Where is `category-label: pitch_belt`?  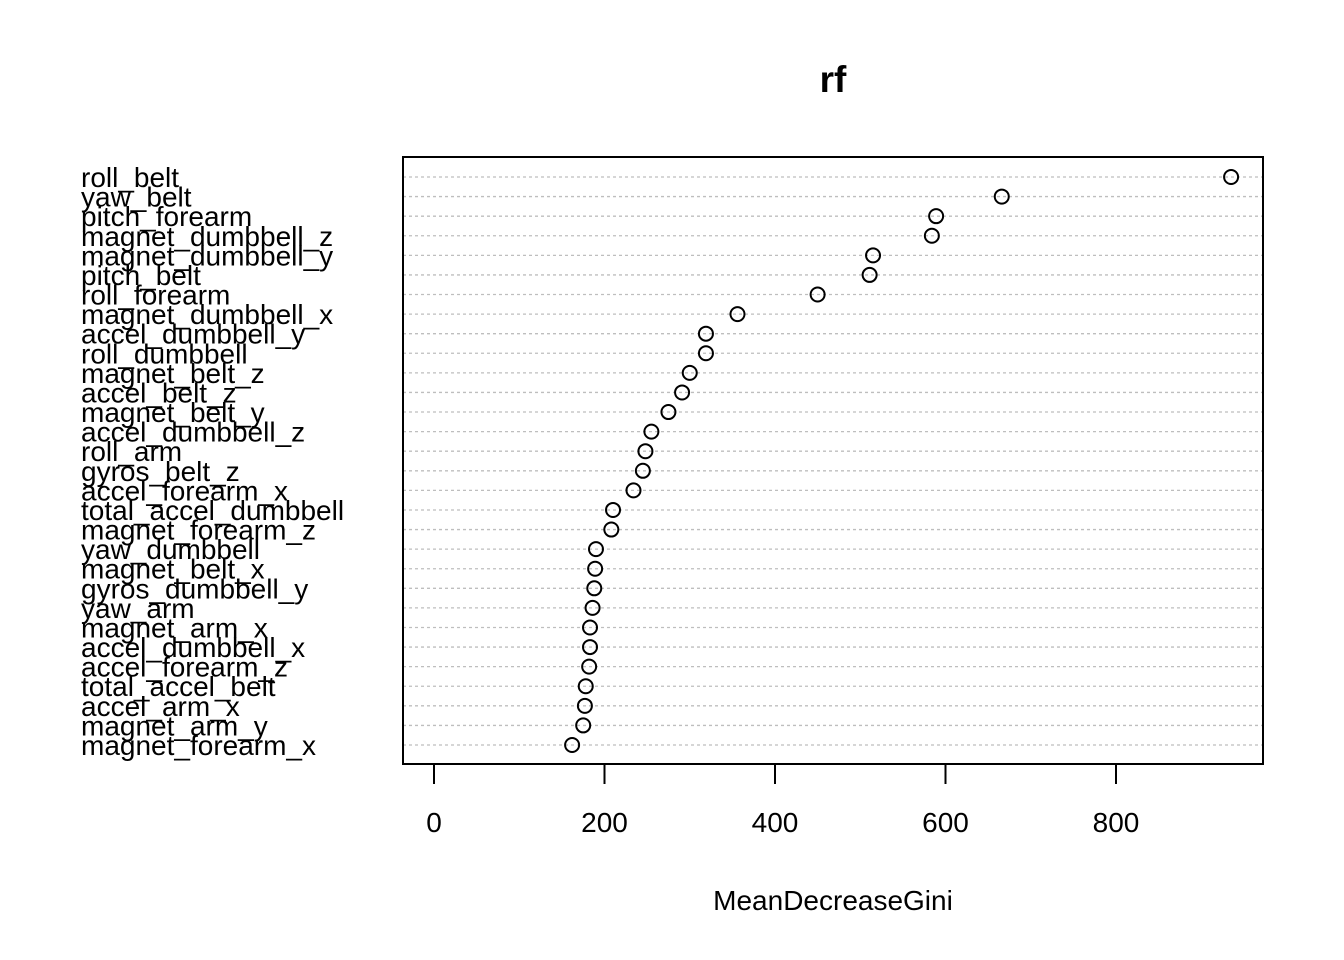 category-label: pitch_belt is located at coordinates (141, 275).